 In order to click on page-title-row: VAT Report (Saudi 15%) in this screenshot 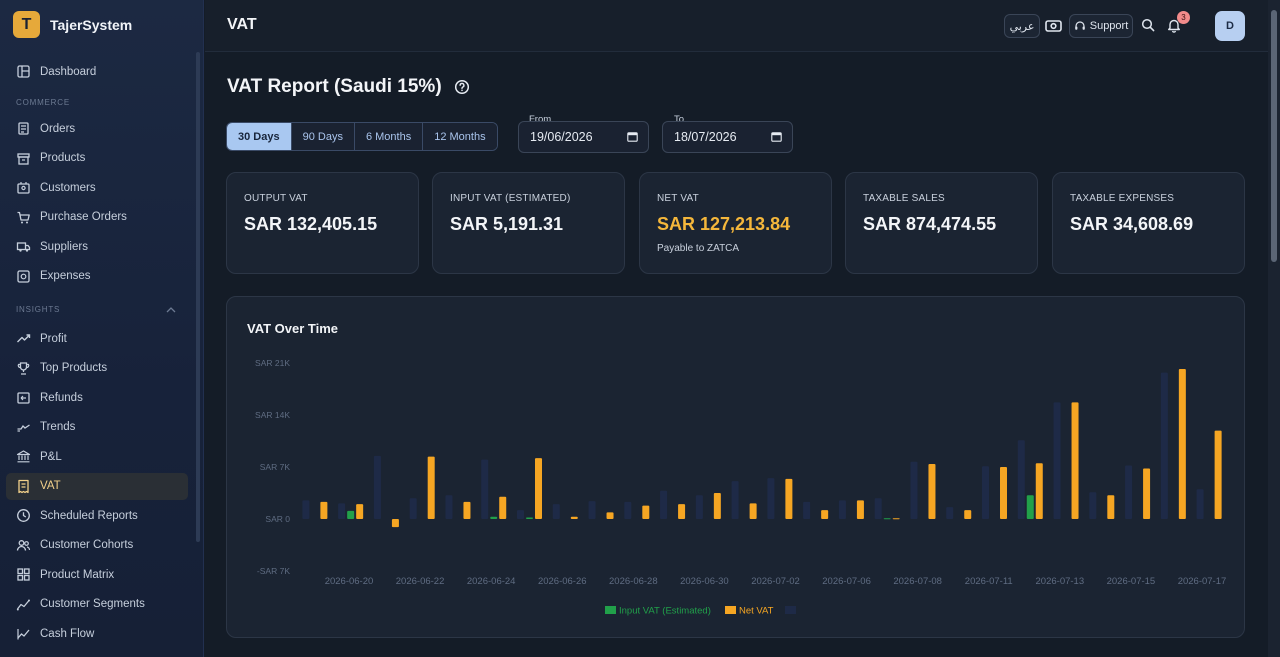, I will do `click(348, 87)`.